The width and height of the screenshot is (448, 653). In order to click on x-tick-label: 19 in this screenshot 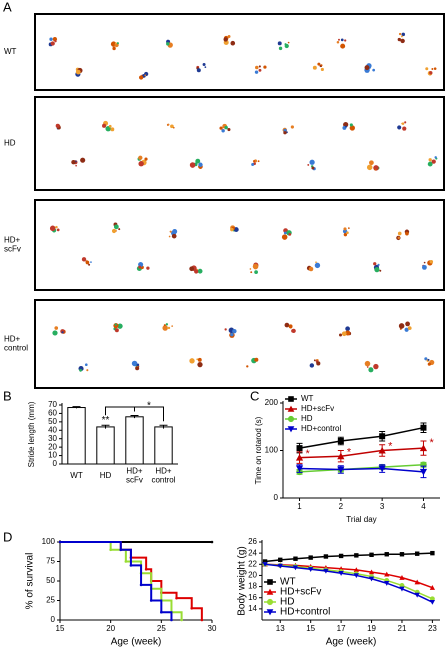, I will do `click(371, 628)`.